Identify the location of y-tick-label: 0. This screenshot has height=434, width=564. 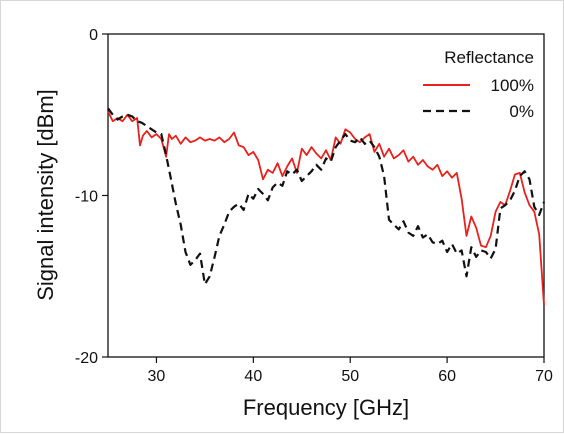
(93, 35).